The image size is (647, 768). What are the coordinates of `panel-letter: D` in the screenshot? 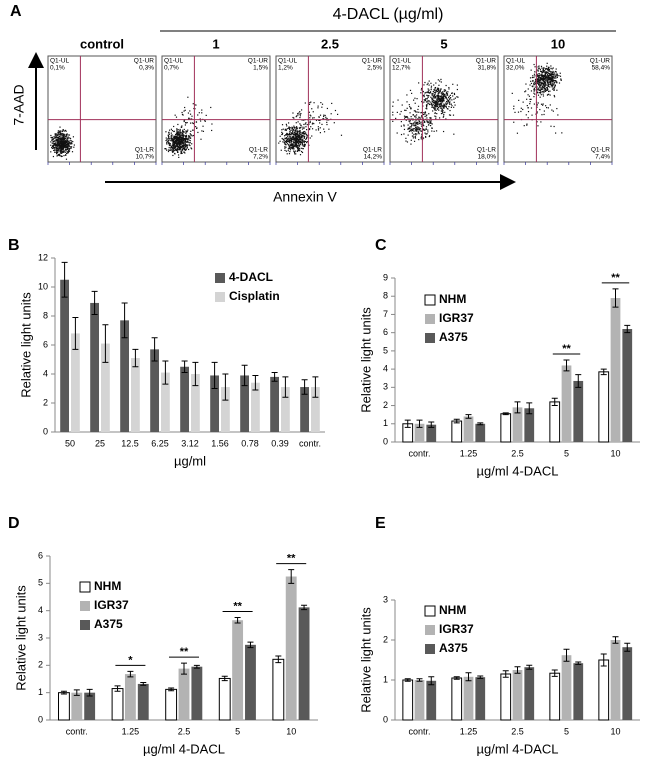 It's located at (14, 523).